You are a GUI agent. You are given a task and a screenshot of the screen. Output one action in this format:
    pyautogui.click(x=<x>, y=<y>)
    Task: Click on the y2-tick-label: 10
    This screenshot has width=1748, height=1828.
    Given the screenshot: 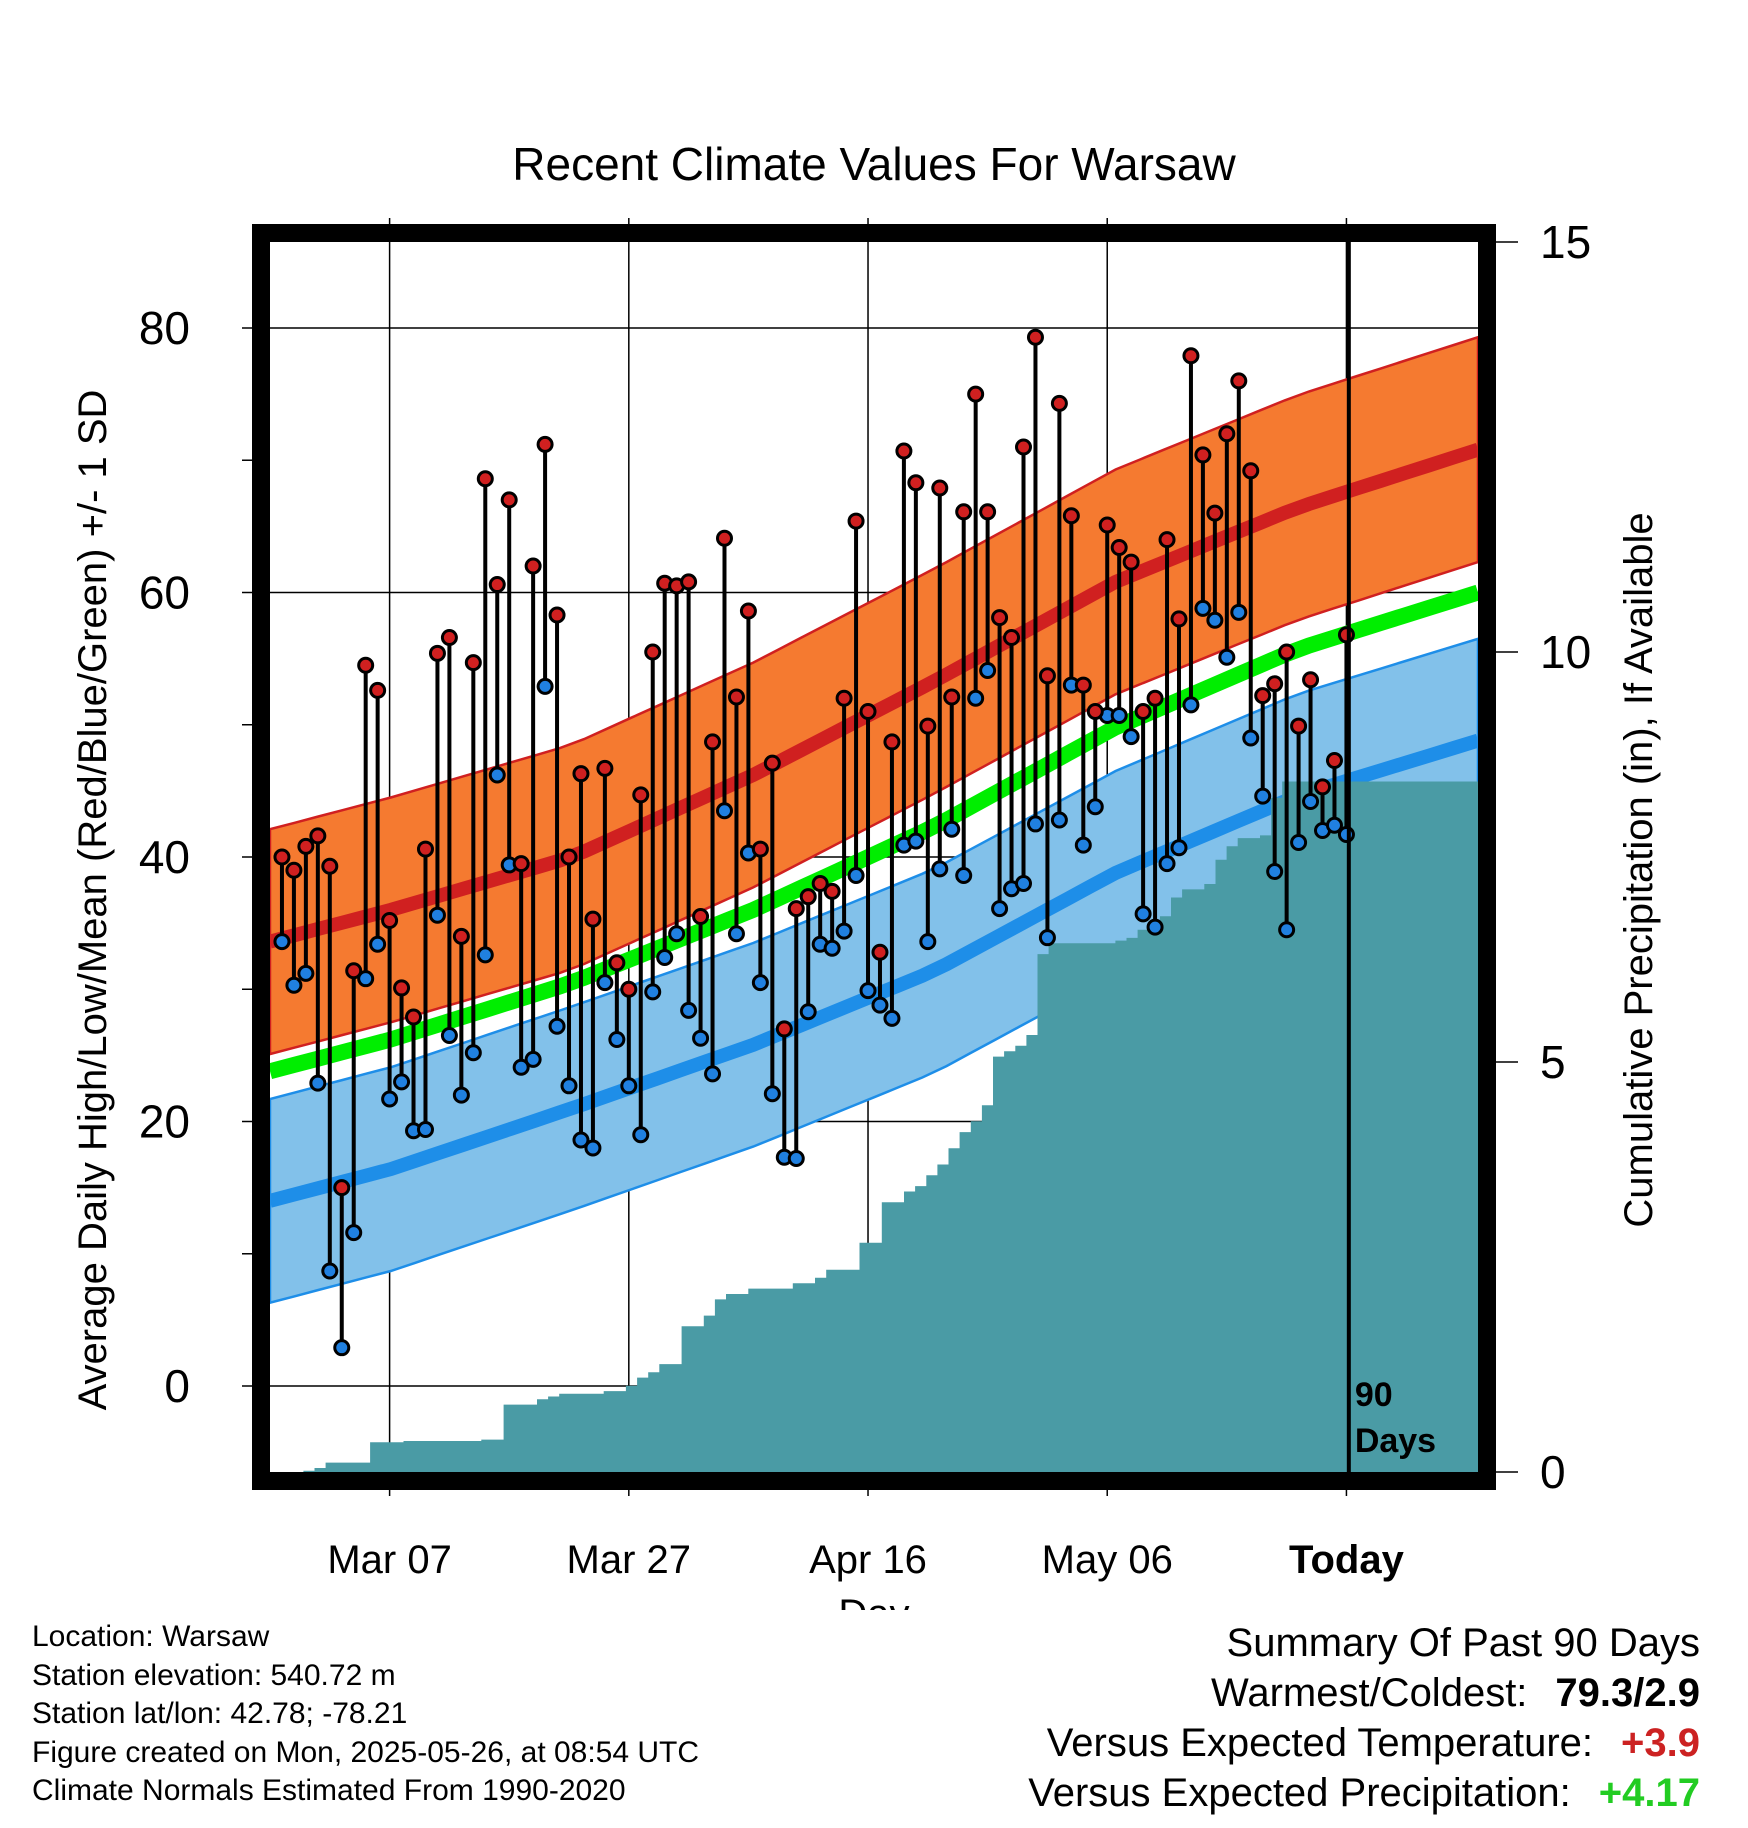 What is the action you would take?
    pyautogui.click(x=1565, y=652)
    